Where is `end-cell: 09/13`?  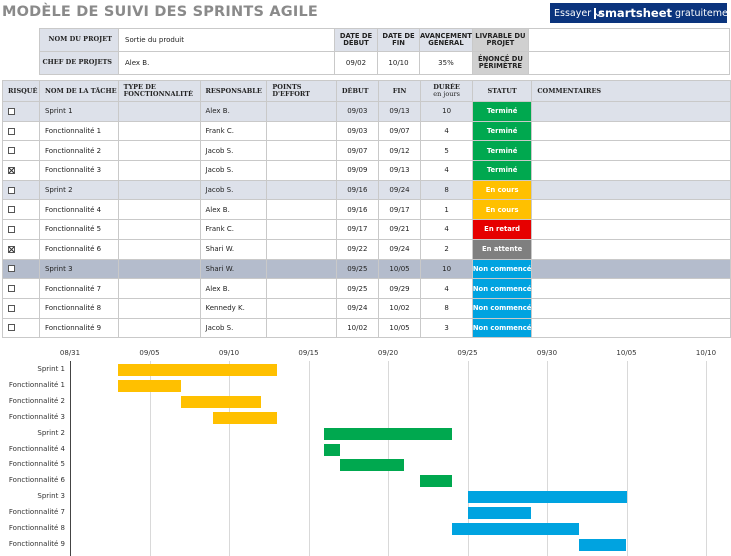
end-cell: 09/13 is located at coordinates (399, 170).